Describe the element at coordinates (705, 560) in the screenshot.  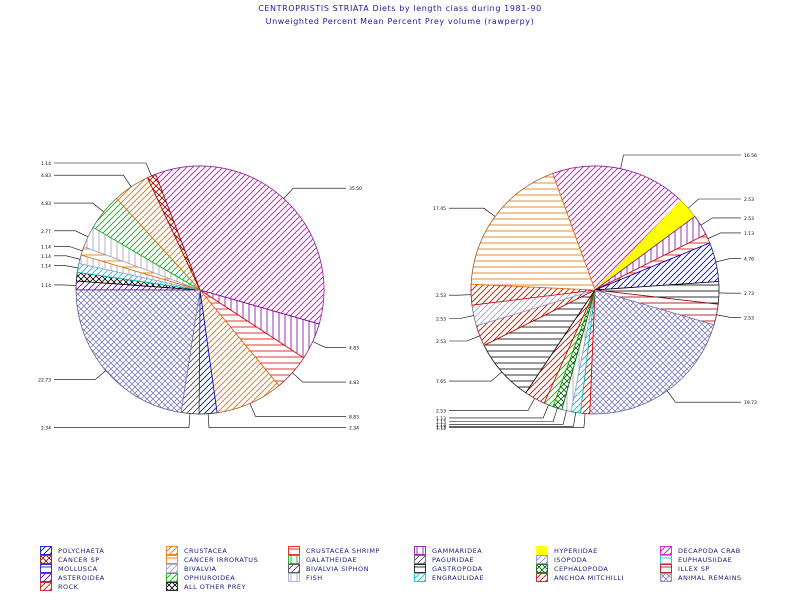
I see `legend-label: EUPHAUSIIDAE` at that location.